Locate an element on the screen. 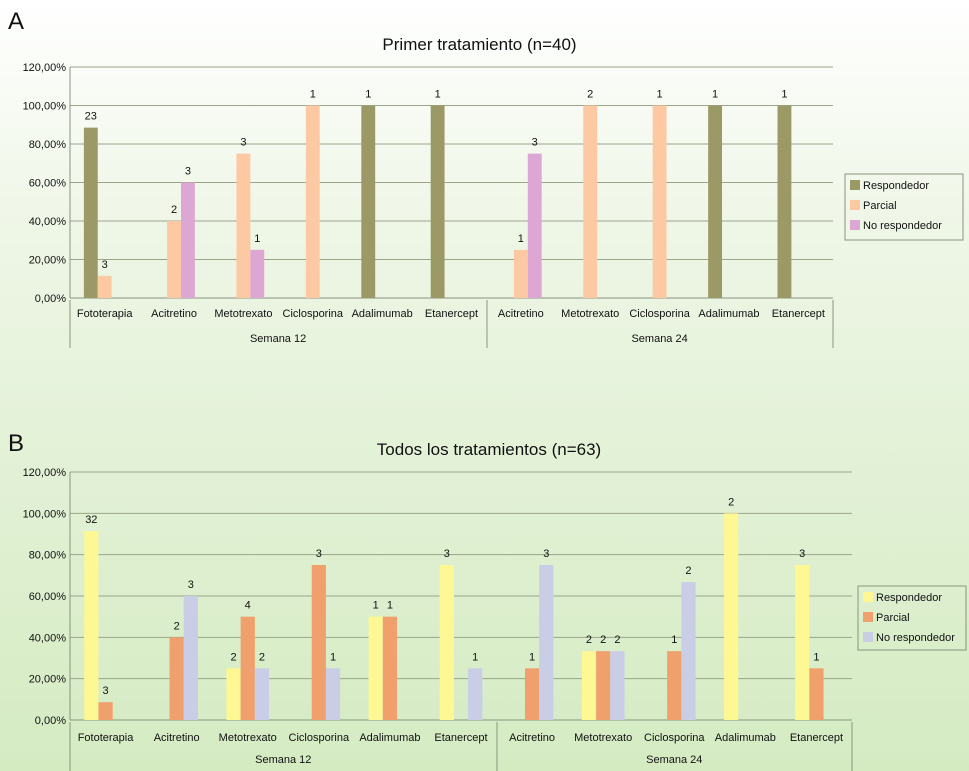  legend-box-a is located at coordinates (904, 207).